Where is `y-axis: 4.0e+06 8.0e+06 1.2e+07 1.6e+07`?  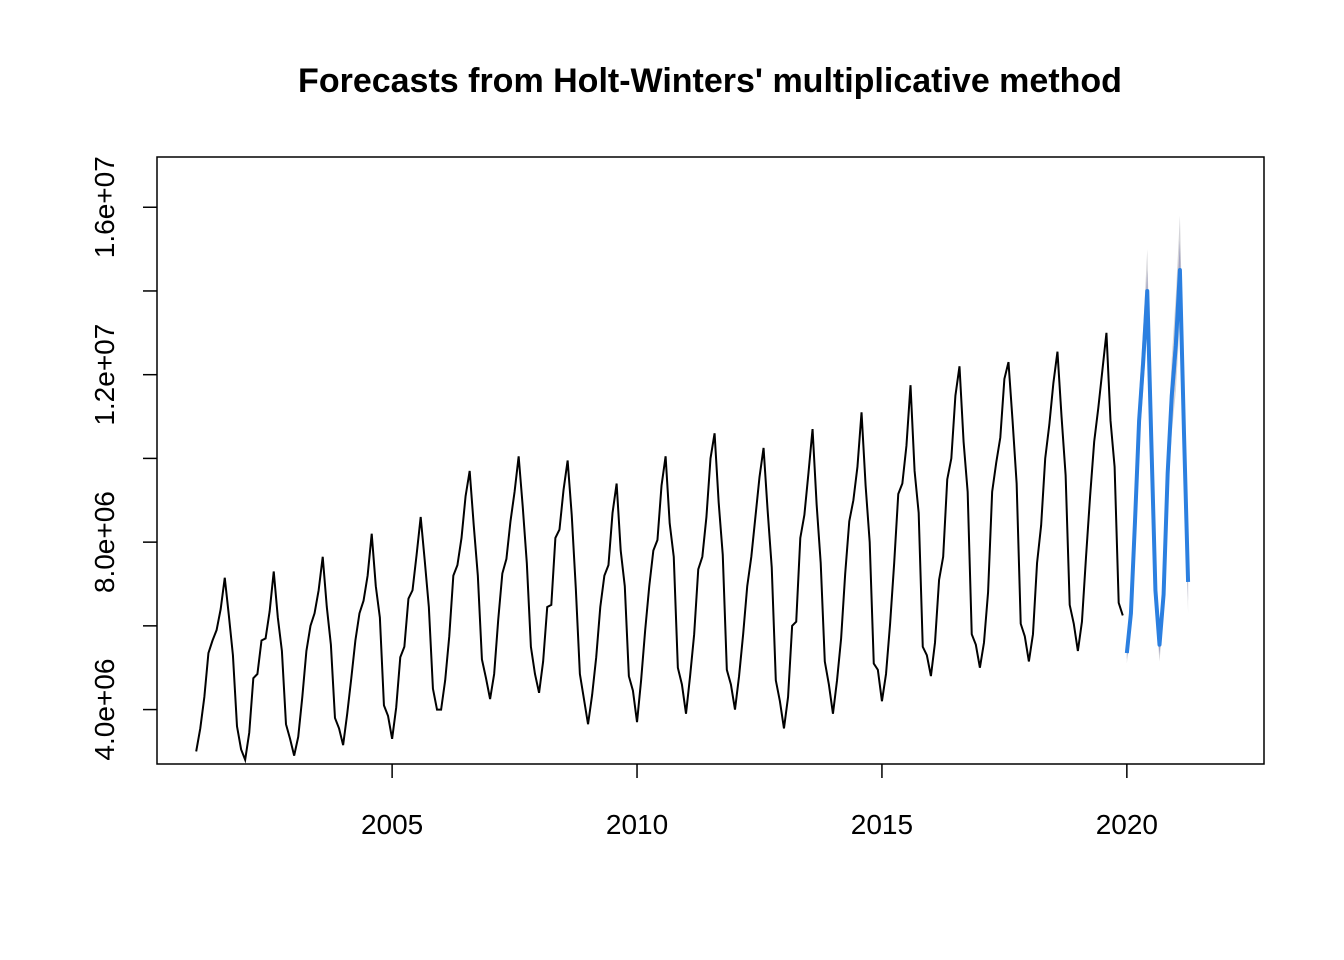 y-axis: 4.0e+06 8.0e+06 1.2e+07 1.6e+07 is located at coordinates (123, 458).